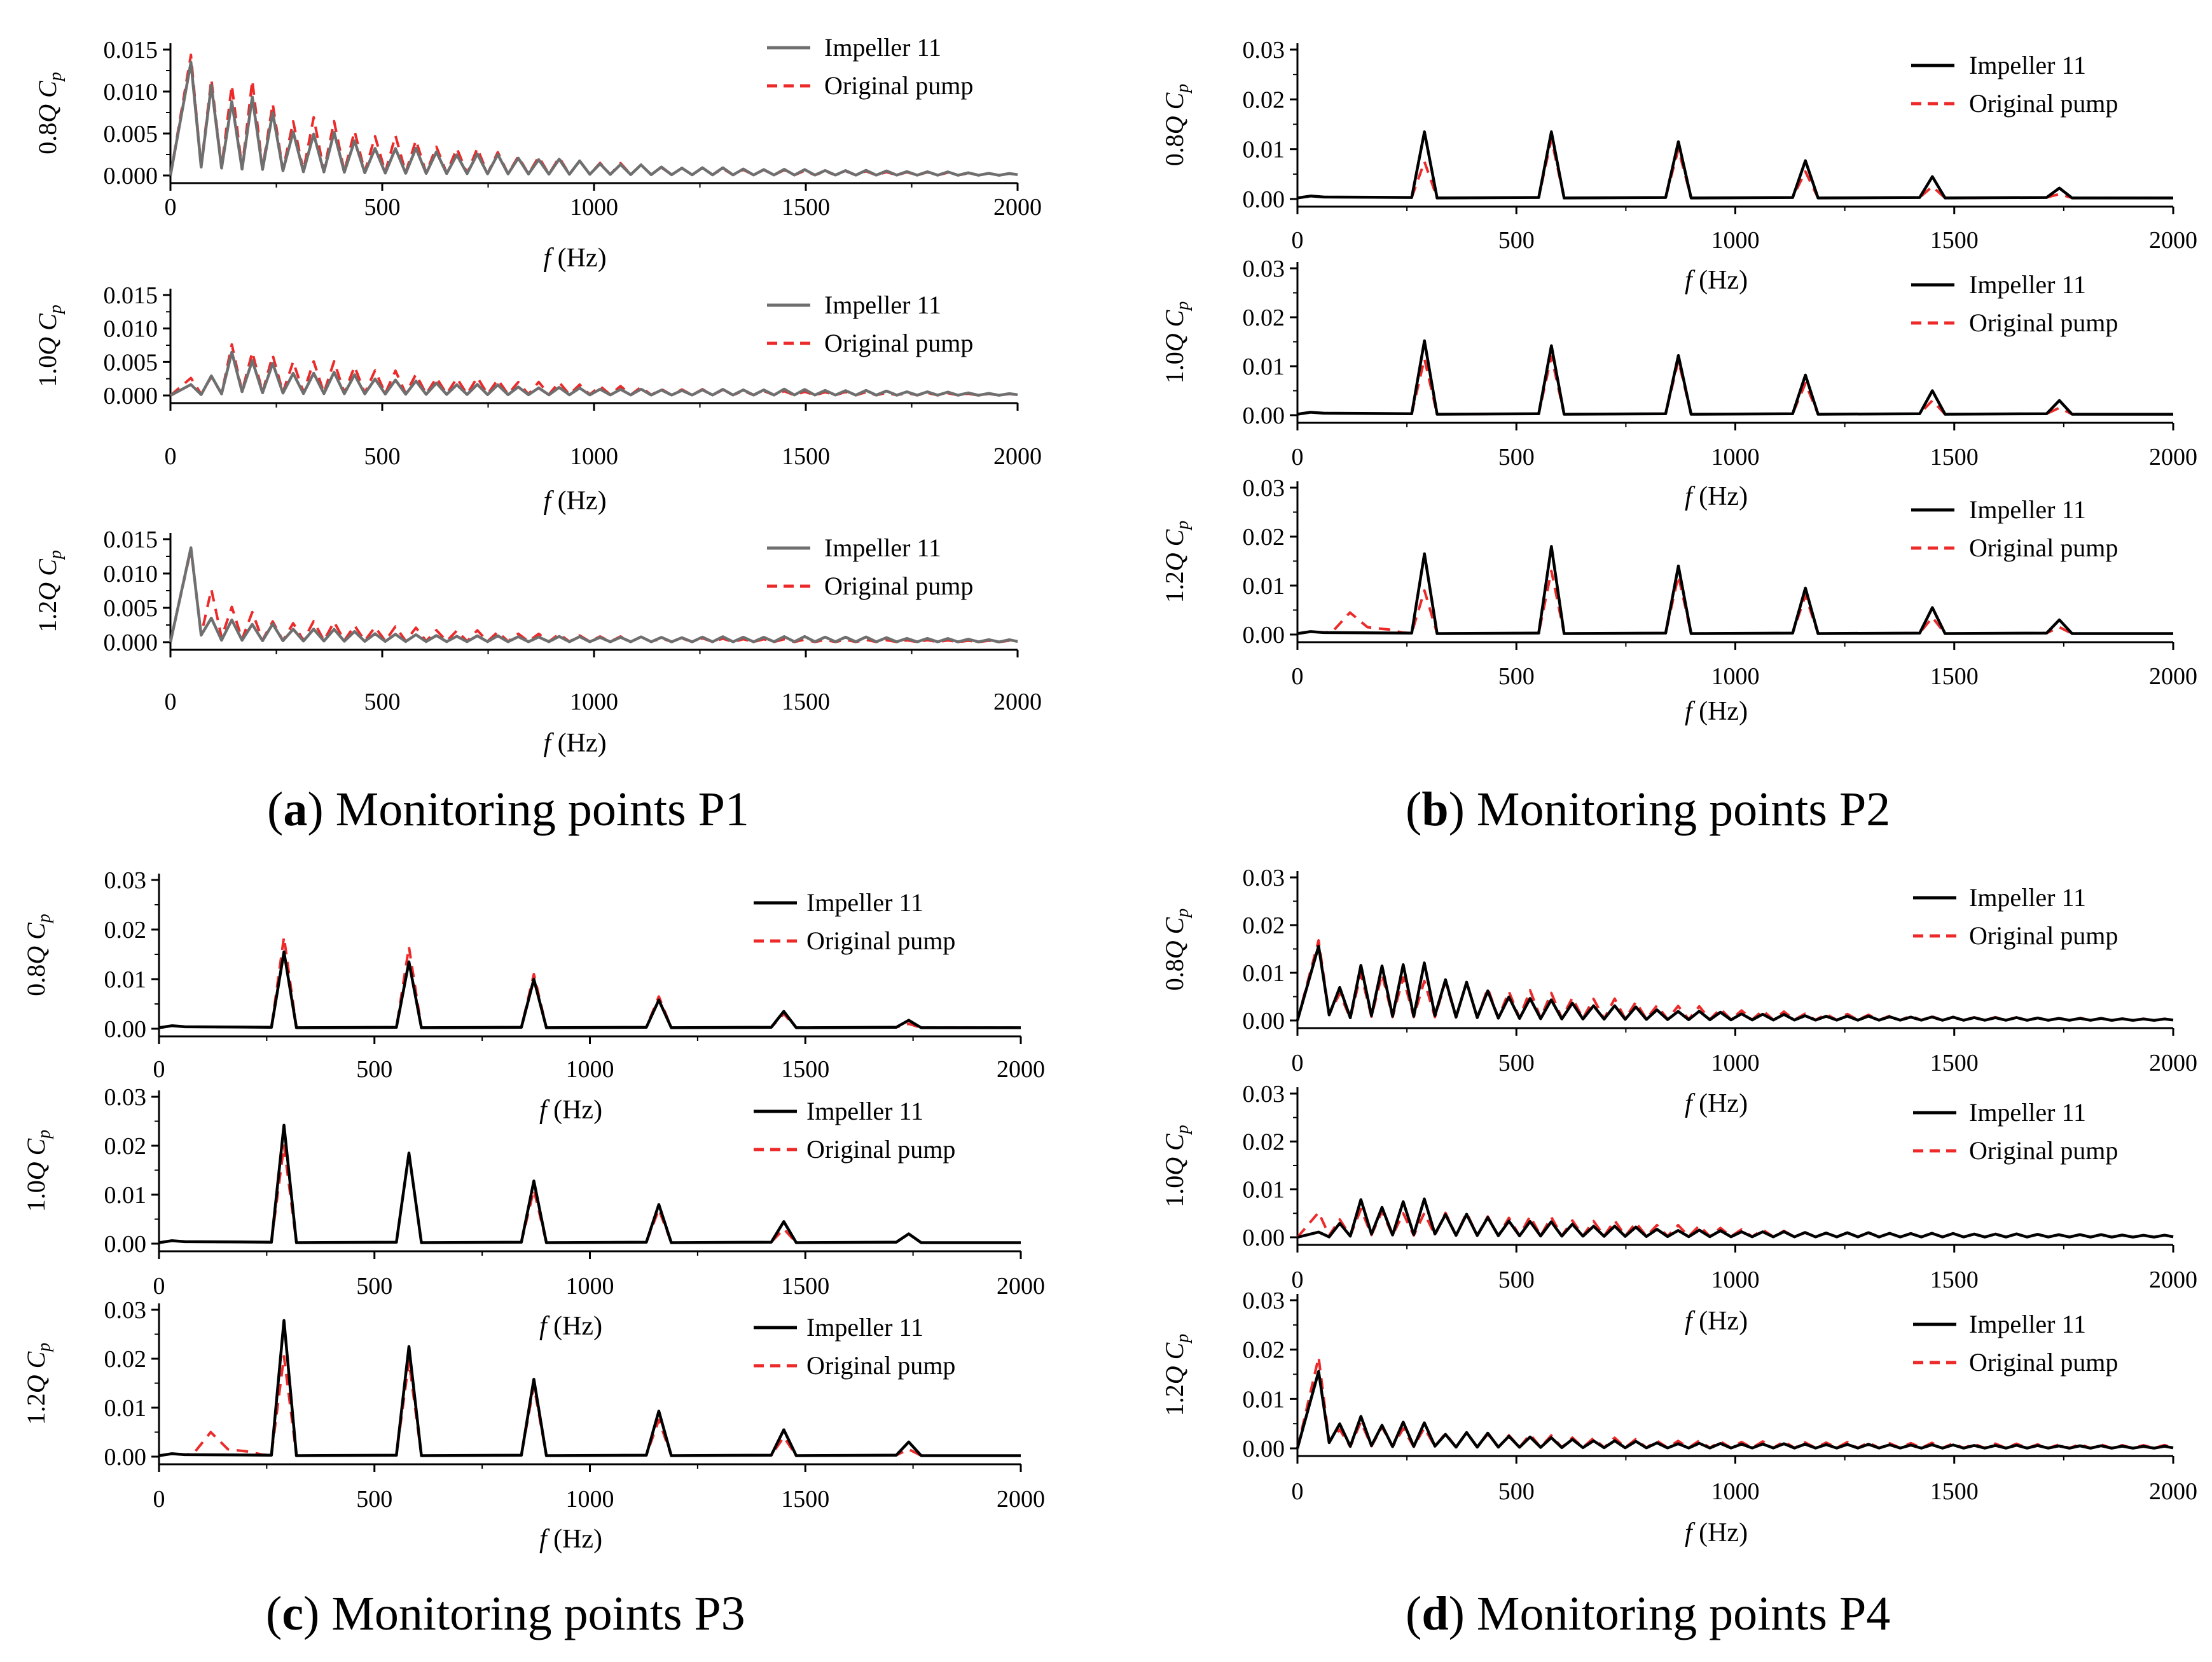 This screenshot has height=1662, width=2212. I want to click on caption-text: Monitoring points P2, so click(1678, 809).